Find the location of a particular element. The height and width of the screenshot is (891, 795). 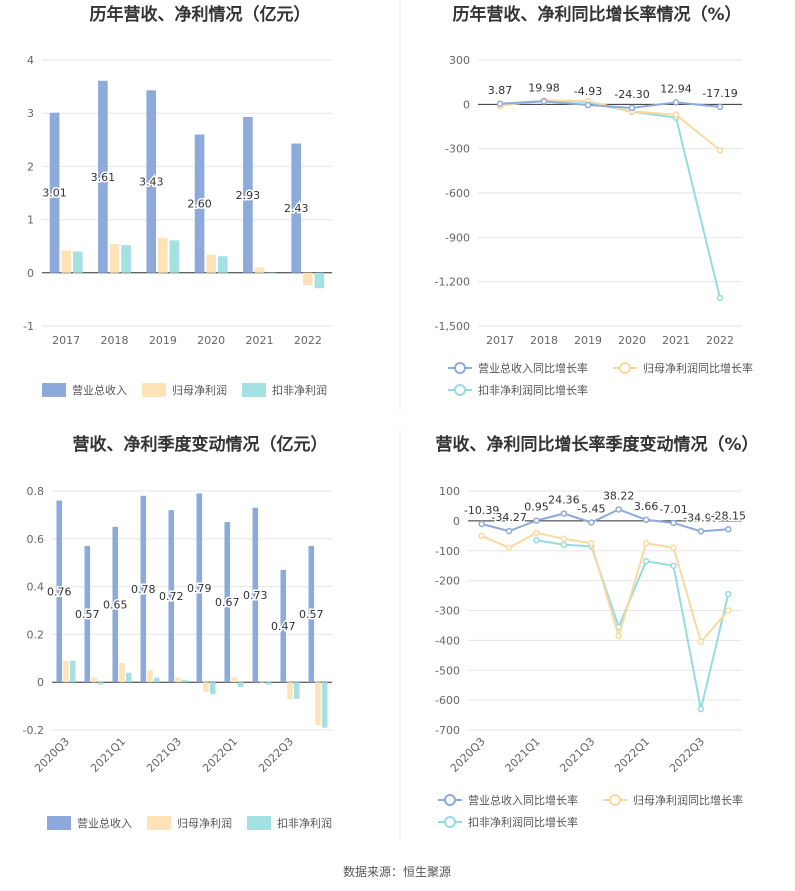

y-tick-label: -0.2 is located at coordinates (33, 730).